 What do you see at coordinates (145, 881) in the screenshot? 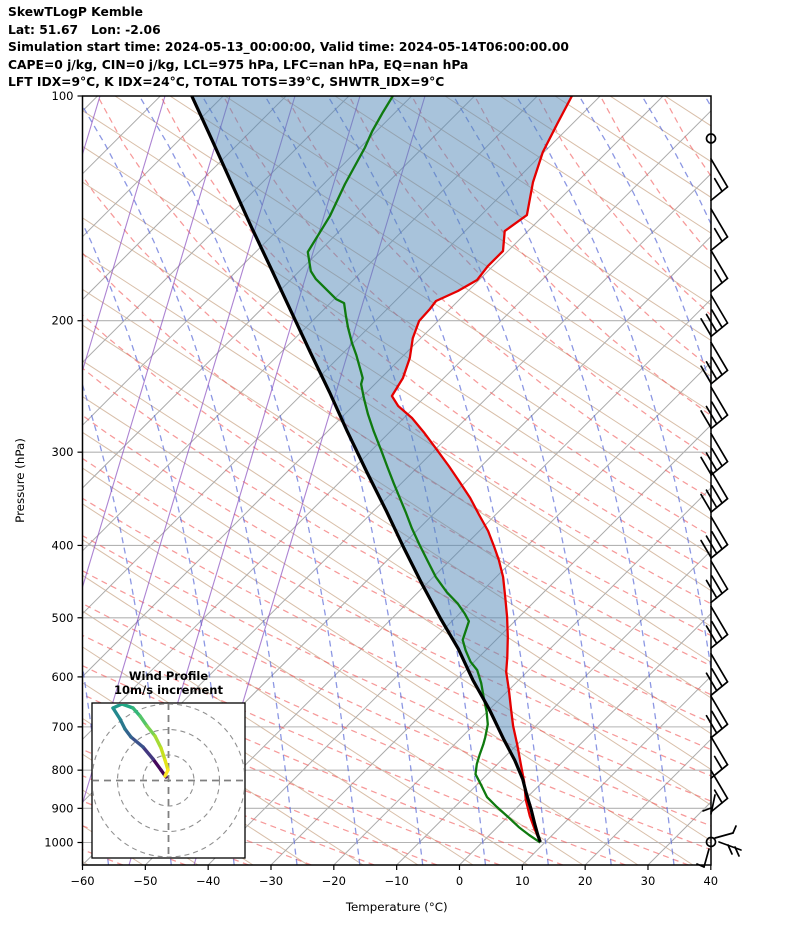
I see `x-tick-label: −50` at bounding box center [145, 881].